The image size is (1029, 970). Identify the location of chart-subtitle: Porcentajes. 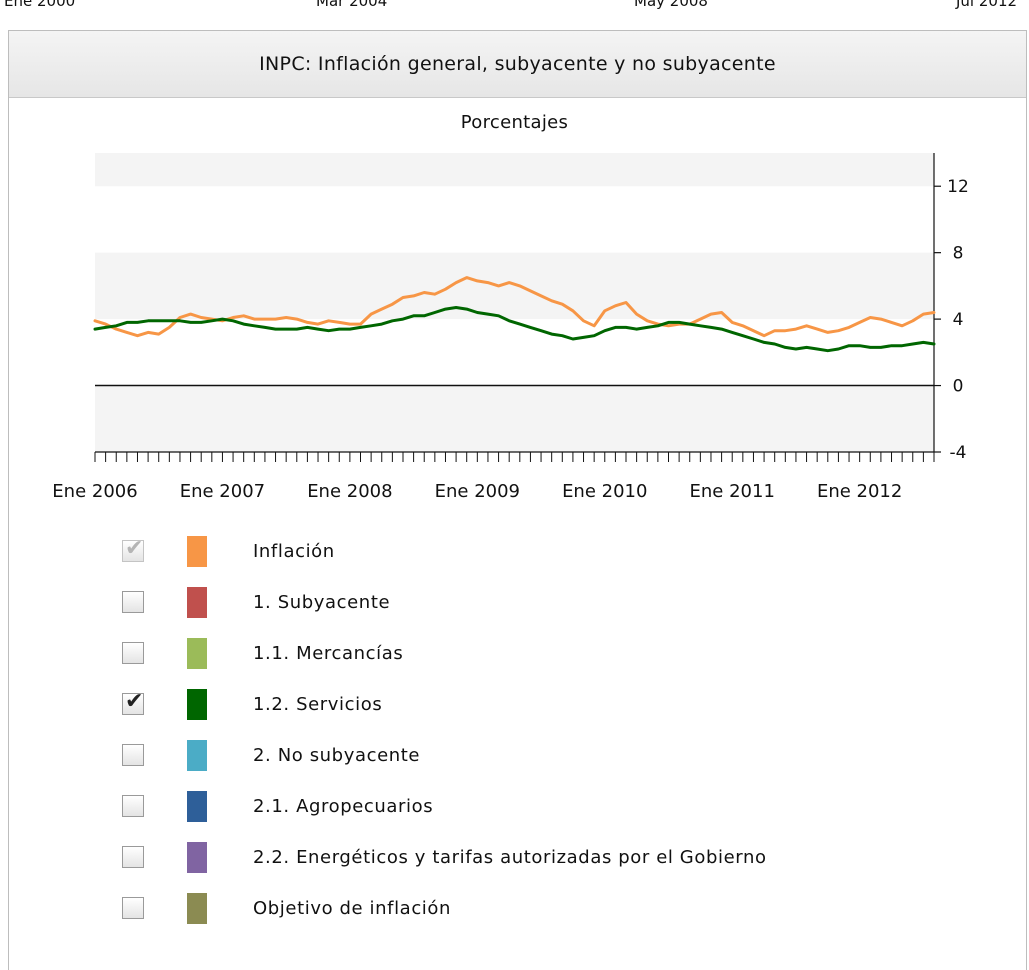
(514, 122).